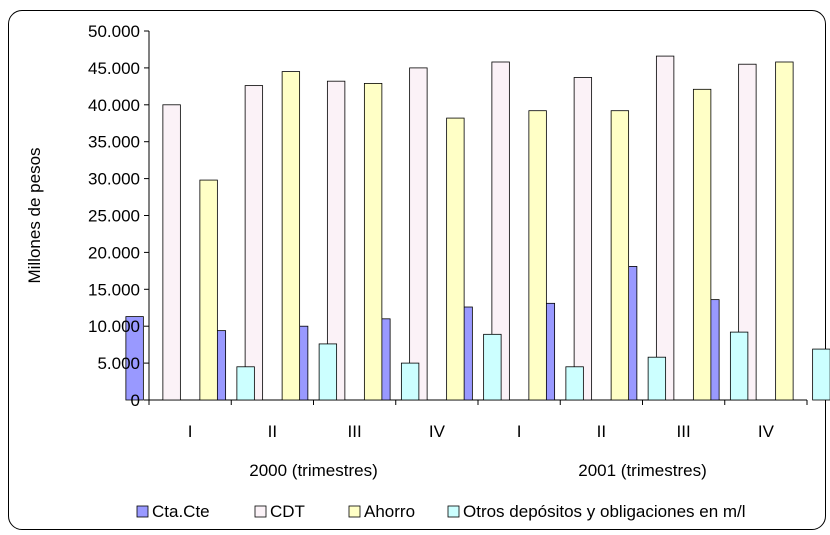 This screenshot has height=535, width=830. I want to click on legend-label: Cta.Cte, so click(181, 511).